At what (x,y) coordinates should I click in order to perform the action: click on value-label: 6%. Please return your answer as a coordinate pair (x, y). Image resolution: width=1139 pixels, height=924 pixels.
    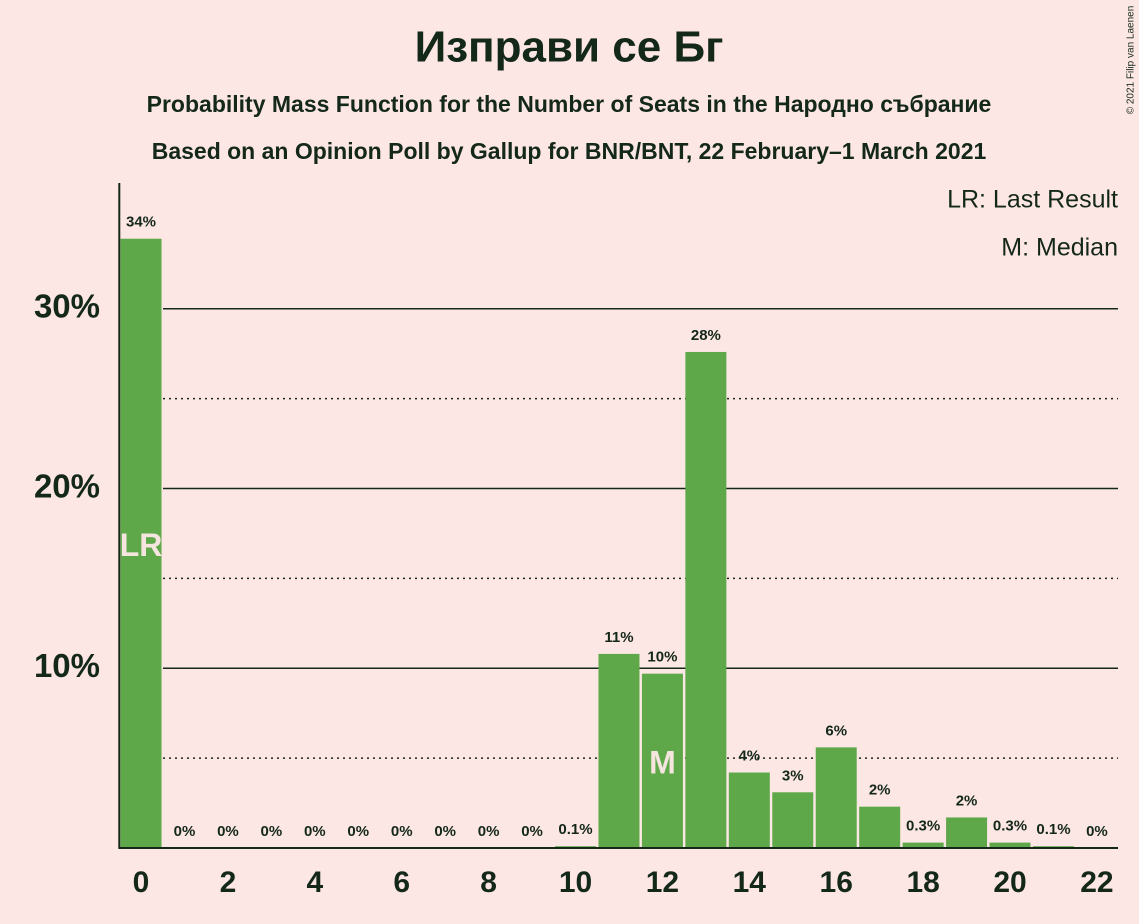
    Looking at the image, I should click on (836, 730).